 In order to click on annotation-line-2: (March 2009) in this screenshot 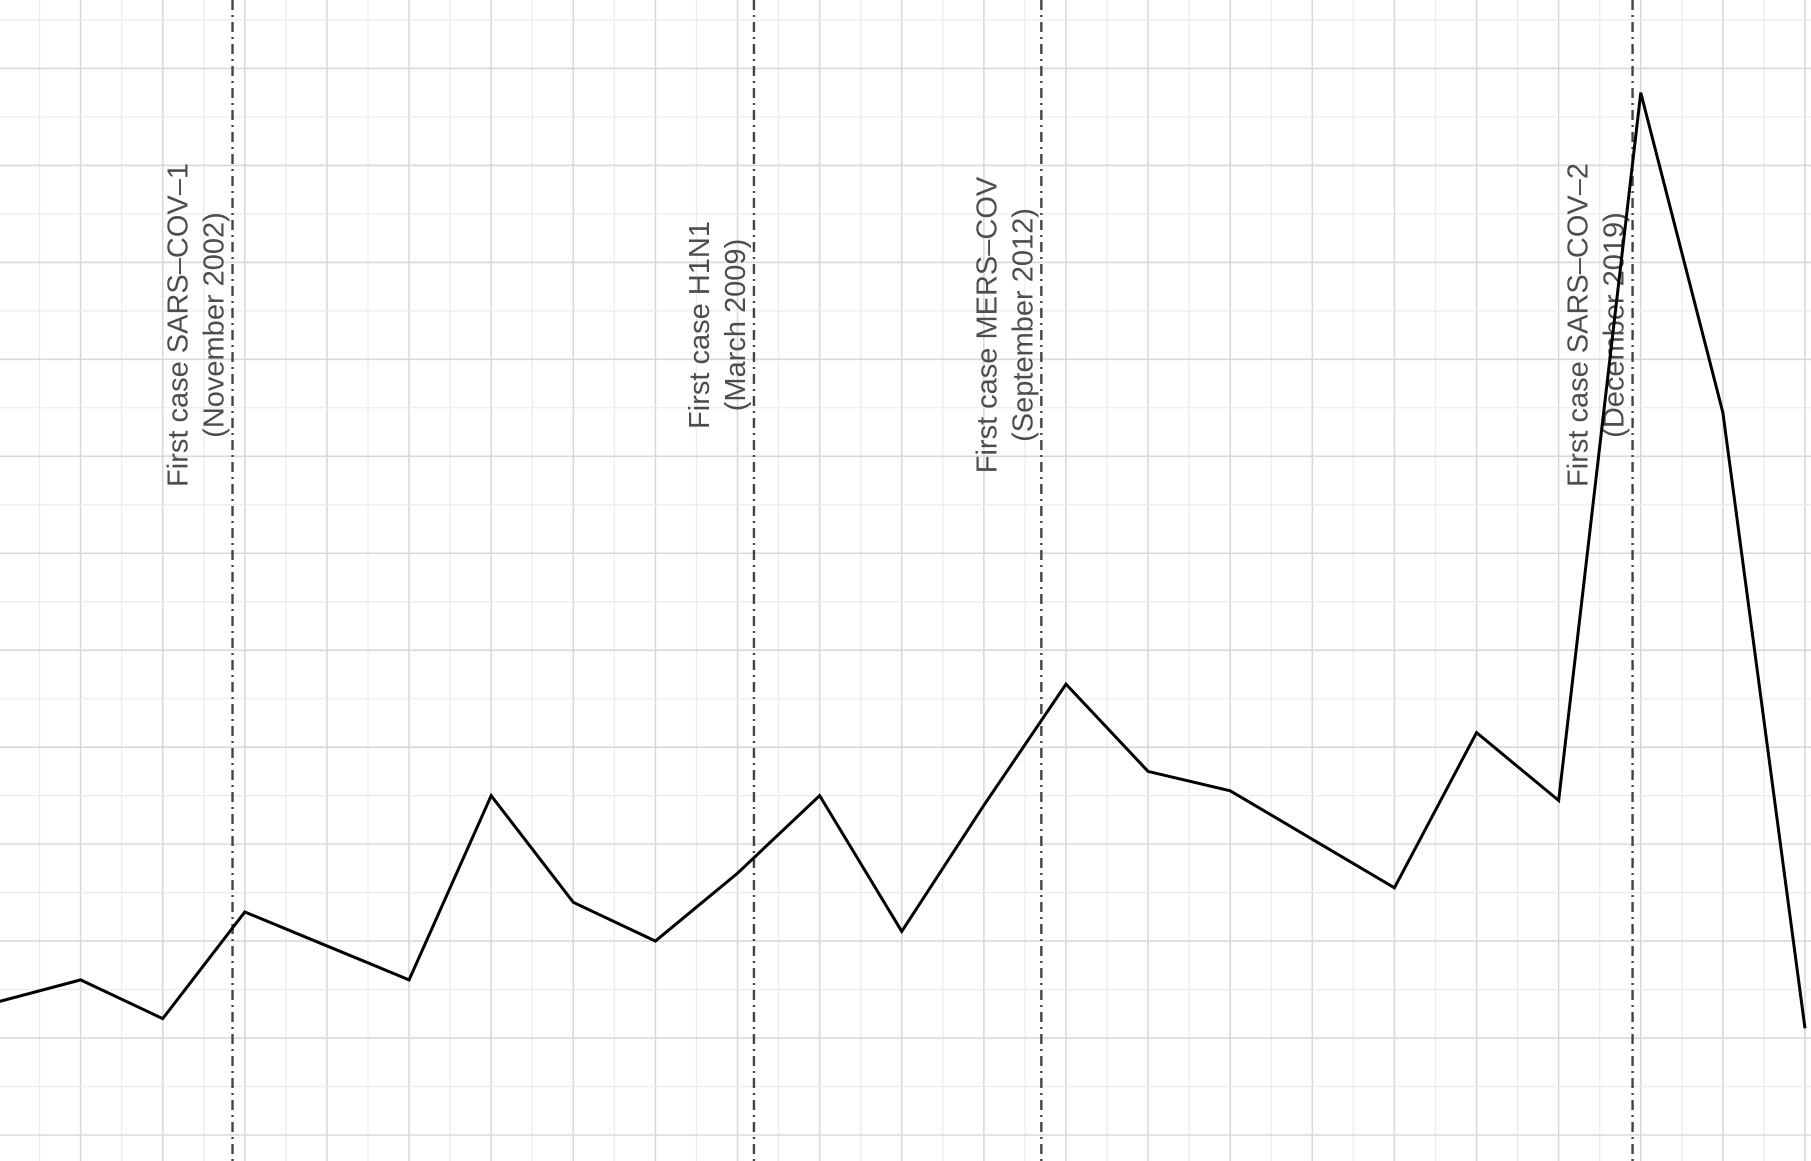, I will do `click(736, 325)`.